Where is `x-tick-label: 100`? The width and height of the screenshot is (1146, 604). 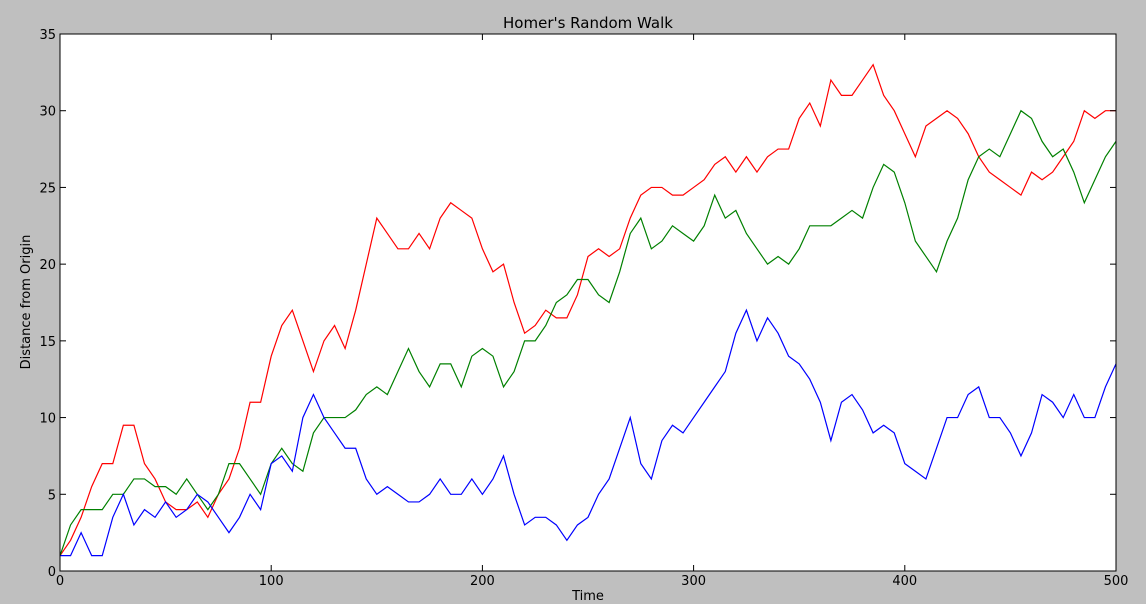
x-tick-label: 100 is located at coordinates (271, 581).